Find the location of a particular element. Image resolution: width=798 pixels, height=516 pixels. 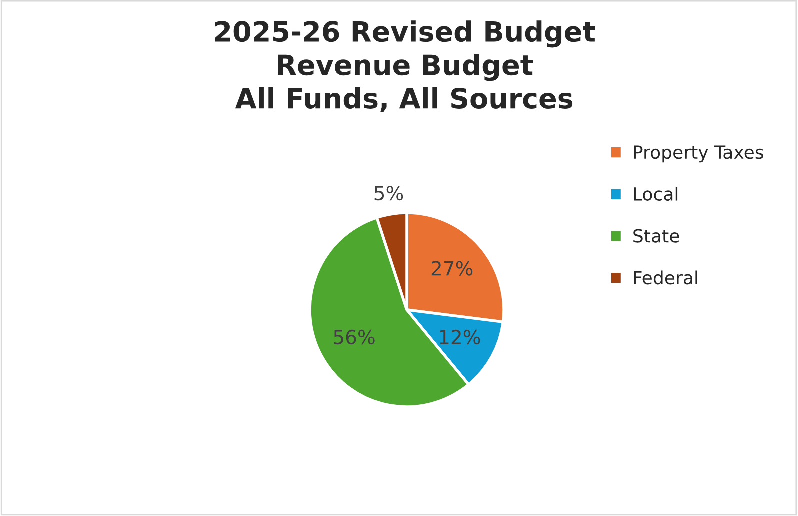

legend-label: Federal is located at coordinates (666, 277).